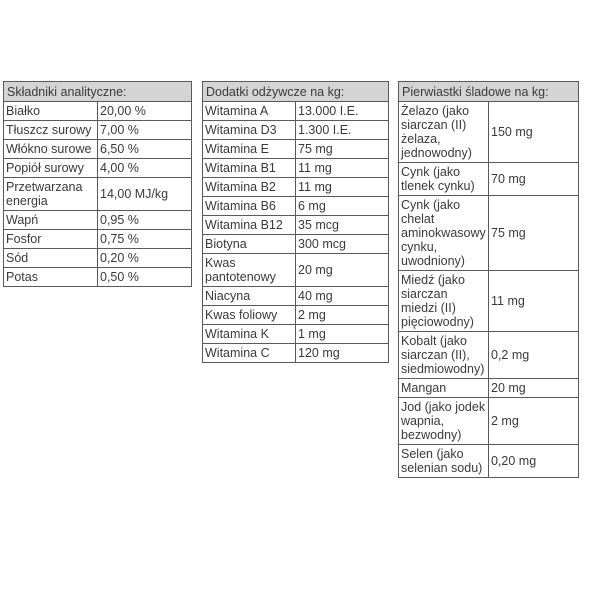  Describe the element at coordinates (249, 353) in the screenshot. I see `ingredient-name-cell: Witamina C` at that location.